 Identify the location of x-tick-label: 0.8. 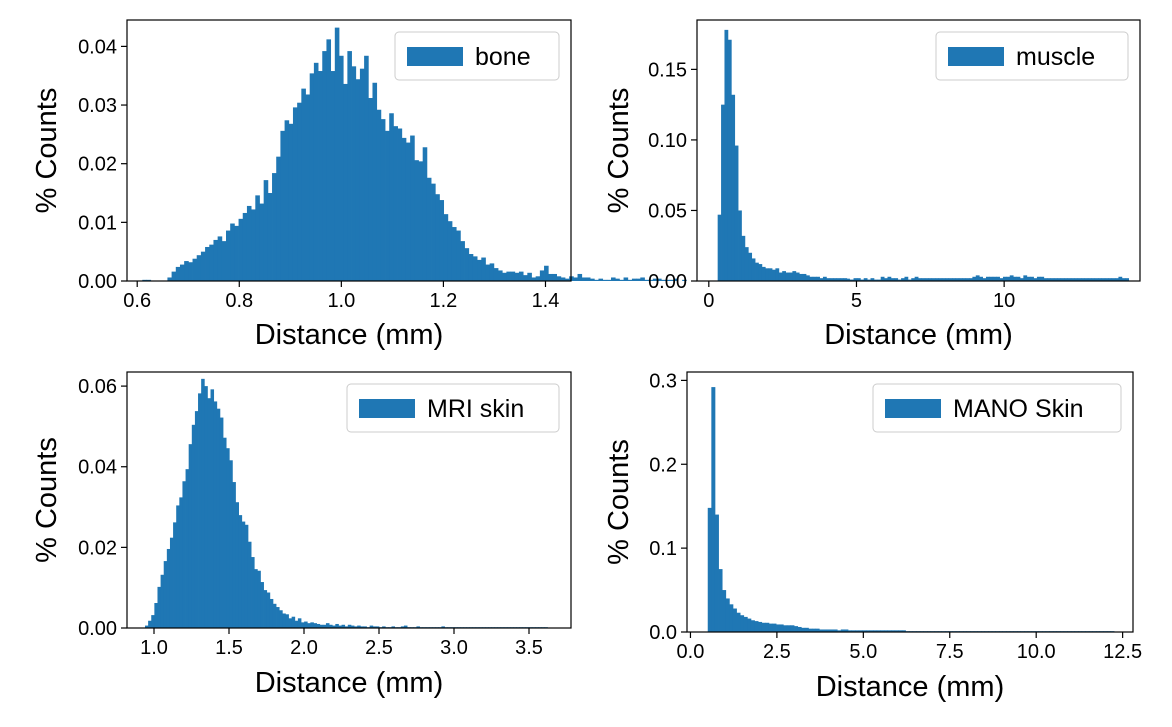
(239, 301).